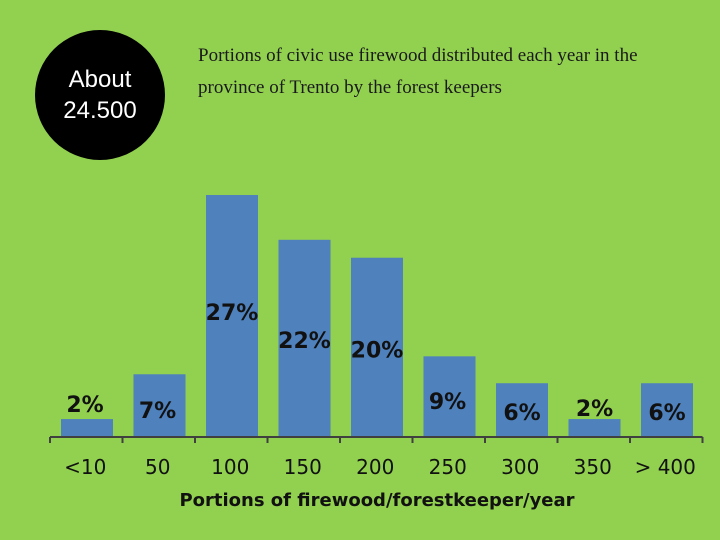 The image size is (720, 540). I want to click on tick-label-6: 300, so click(520, 467).